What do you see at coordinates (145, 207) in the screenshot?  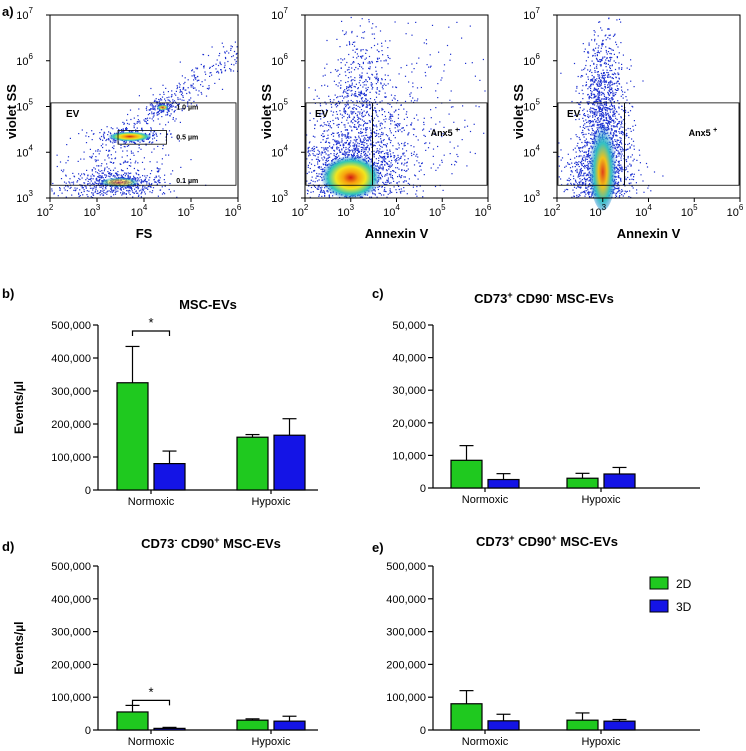 I see `tick-exponent: 4` at bounding box center [145, 207].